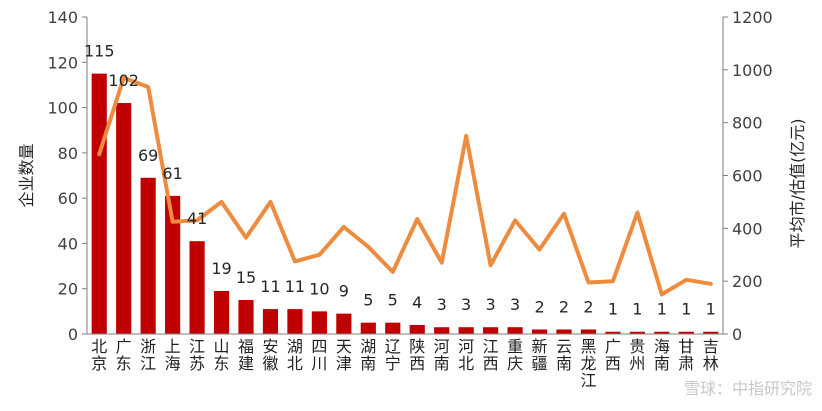 The height and width of the screenshot is (411, 822). I want to click on left-tick-label: 60, so click(68, 198).